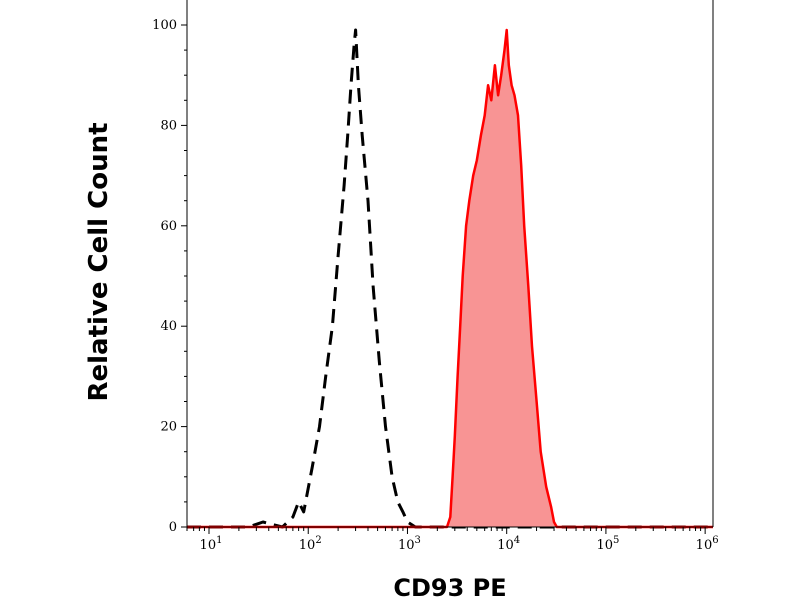 Image resolution: width=800 pixels, height=604 pixels. What do you see at coordinates (707, 544) in the screenshot?
I see `x-tick-label: 10⁶` at bounding box center [707, 544].